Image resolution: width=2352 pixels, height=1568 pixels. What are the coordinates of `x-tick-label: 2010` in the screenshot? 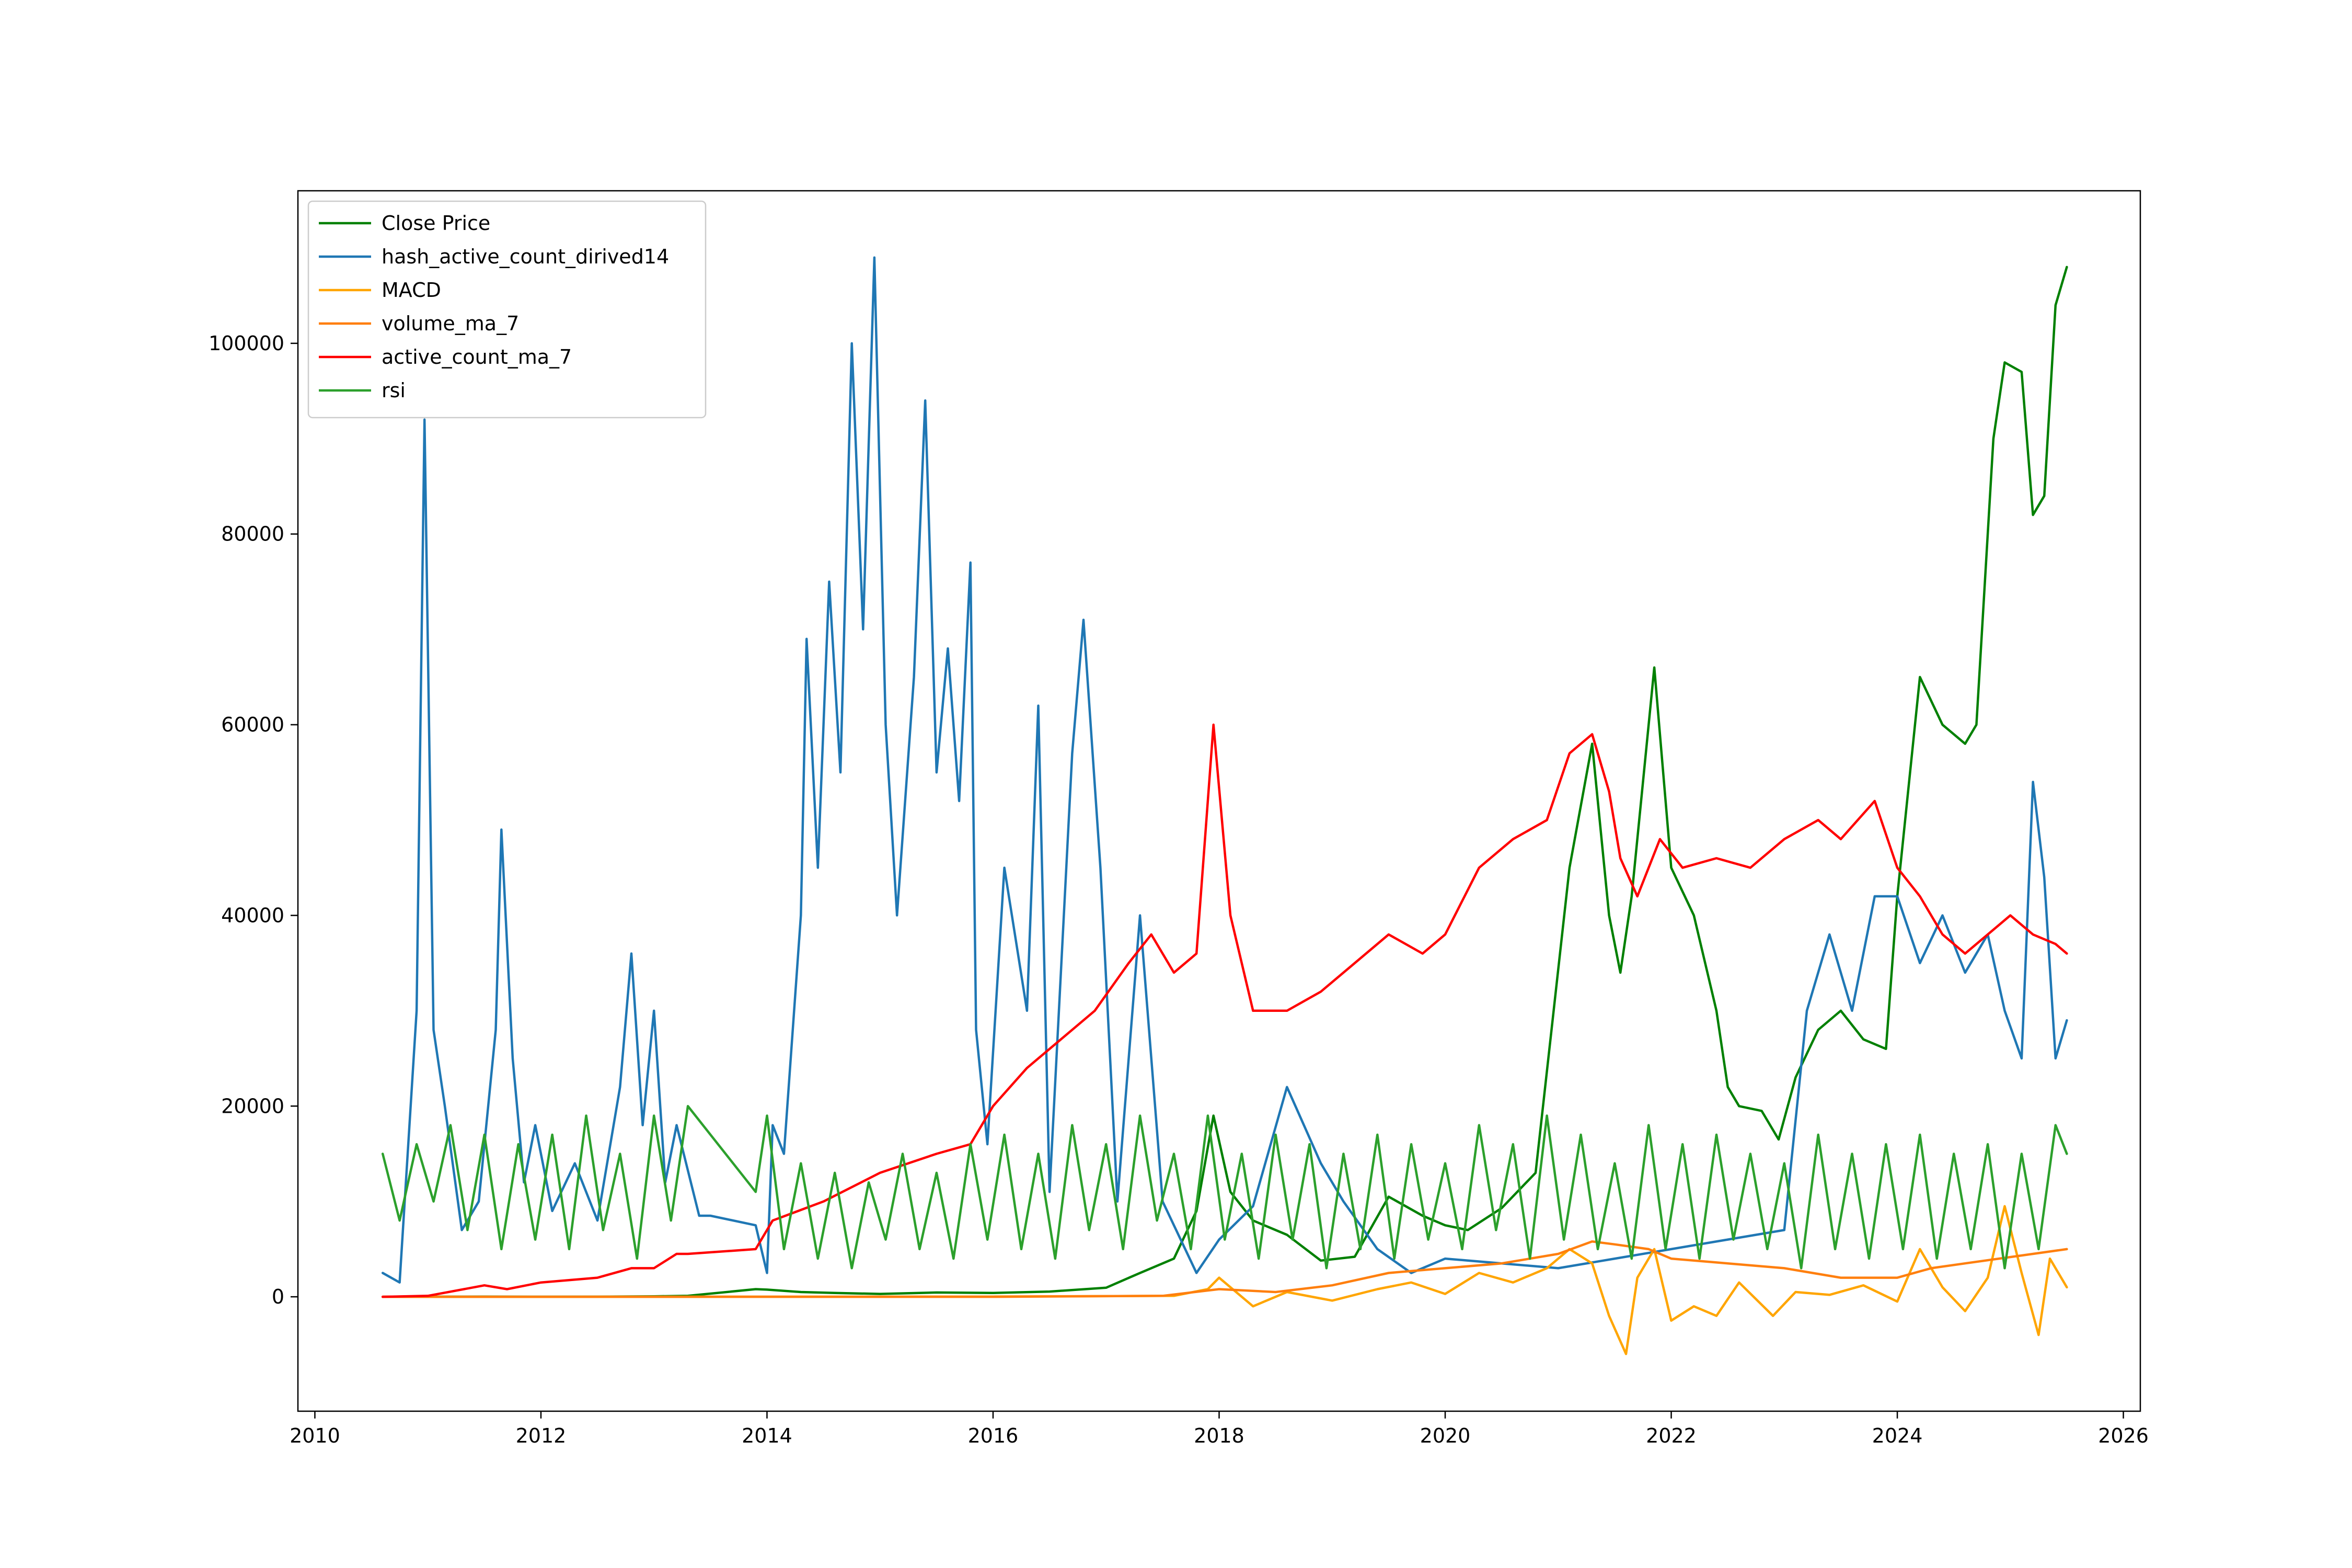 It's located at (315, 1435).